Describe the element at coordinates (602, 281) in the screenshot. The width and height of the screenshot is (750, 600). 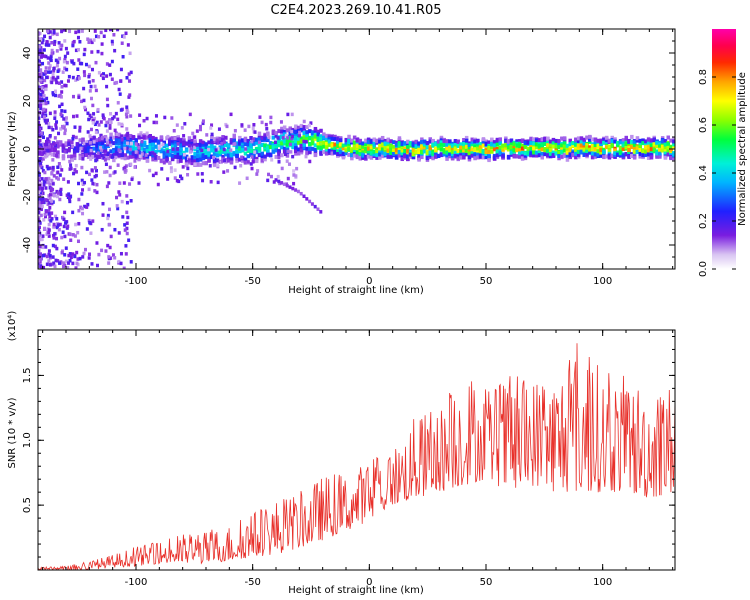
I see `x-tick-label: 100` at that location.